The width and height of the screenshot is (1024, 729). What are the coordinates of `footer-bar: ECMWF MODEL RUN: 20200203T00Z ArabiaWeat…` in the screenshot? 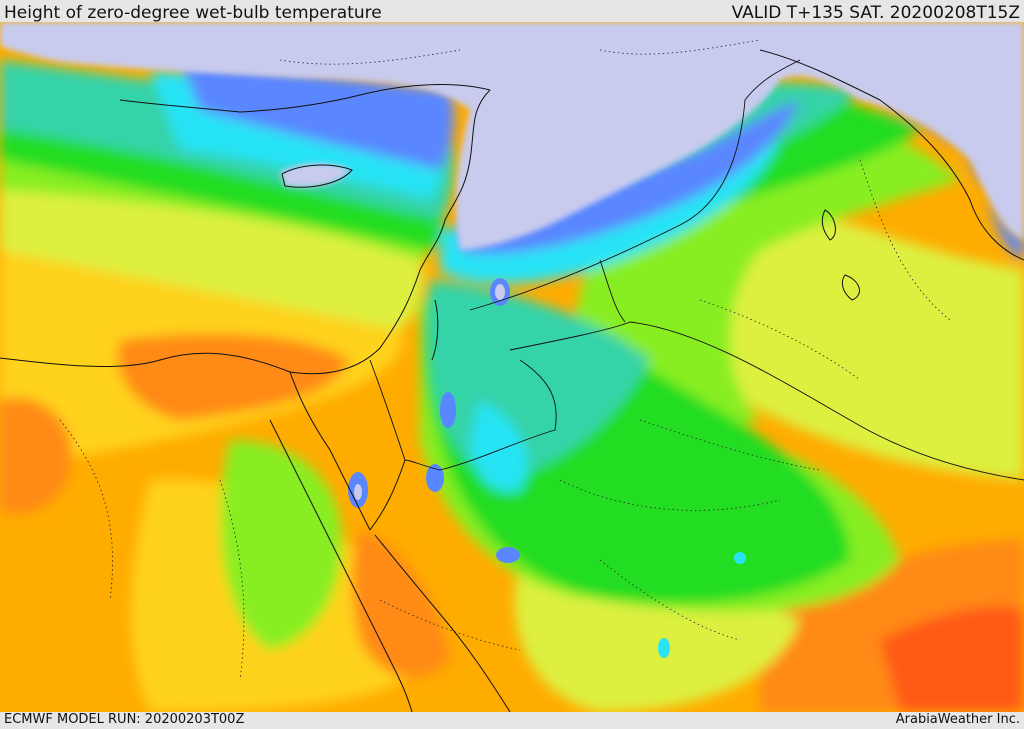 It's located at (512, 720).